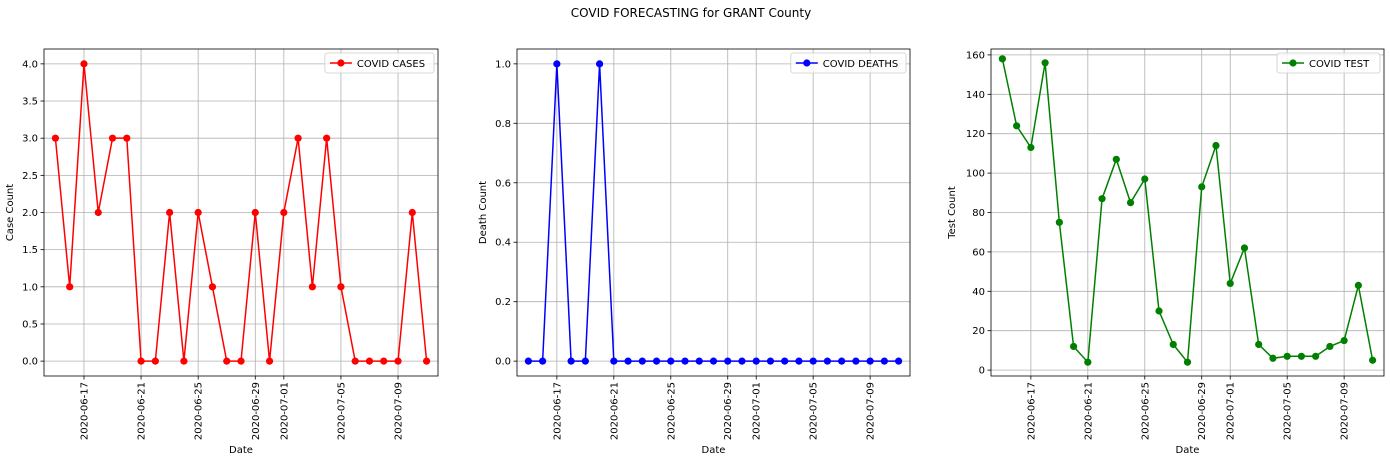 The height and width of the screenshot is (462, 1390). I want to click on y-axis-label: Test Count, so click(952, 213).